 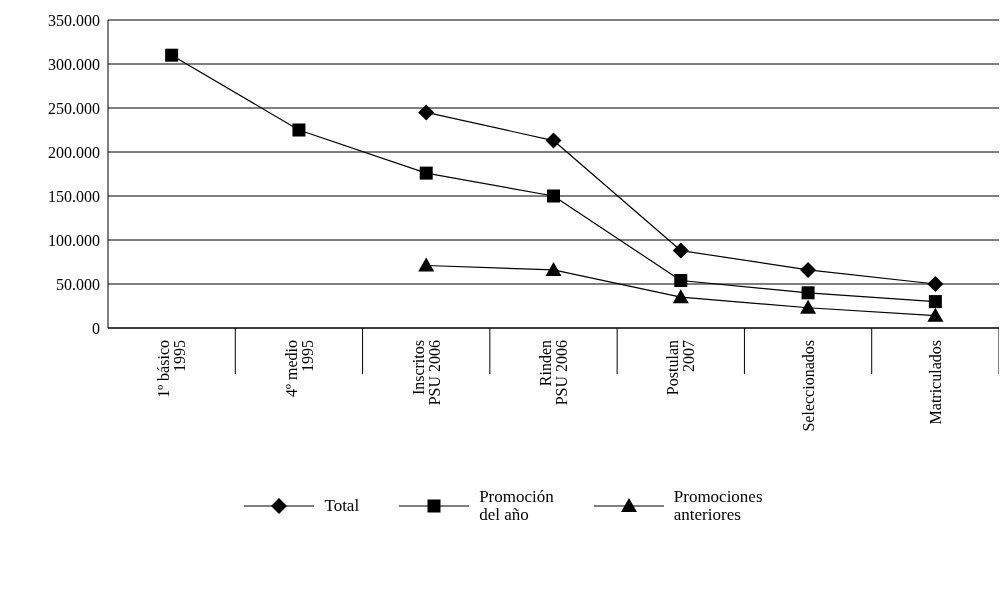 What do you see at coordinates (74, 108) in the screenshot?
I see `y-tick-label: 250.000` at bounding box center [74, 108].